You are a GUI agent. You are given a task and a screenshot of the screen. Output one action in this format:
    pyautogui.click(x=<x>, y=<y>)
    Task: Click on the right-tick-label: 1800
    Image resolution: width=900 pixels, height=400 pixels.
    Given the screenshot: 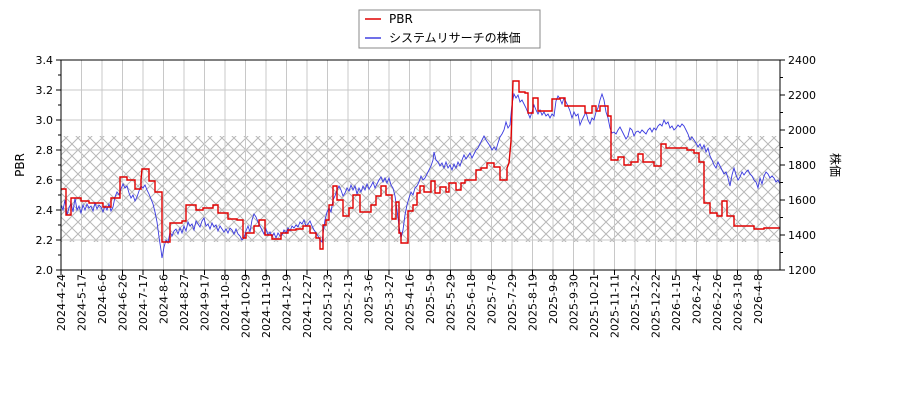 What is the action you would take?
    pyautogui.click(x=802, y=165)
    